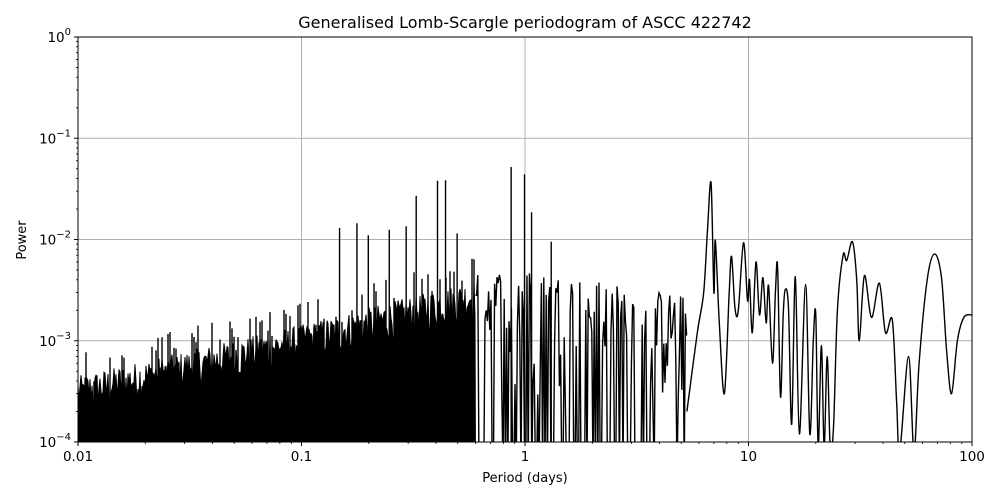 This screenshot has height=500, width=1000. I want to click on x-axis: 0.01 0.1 1 10 100, so click(524, 453).